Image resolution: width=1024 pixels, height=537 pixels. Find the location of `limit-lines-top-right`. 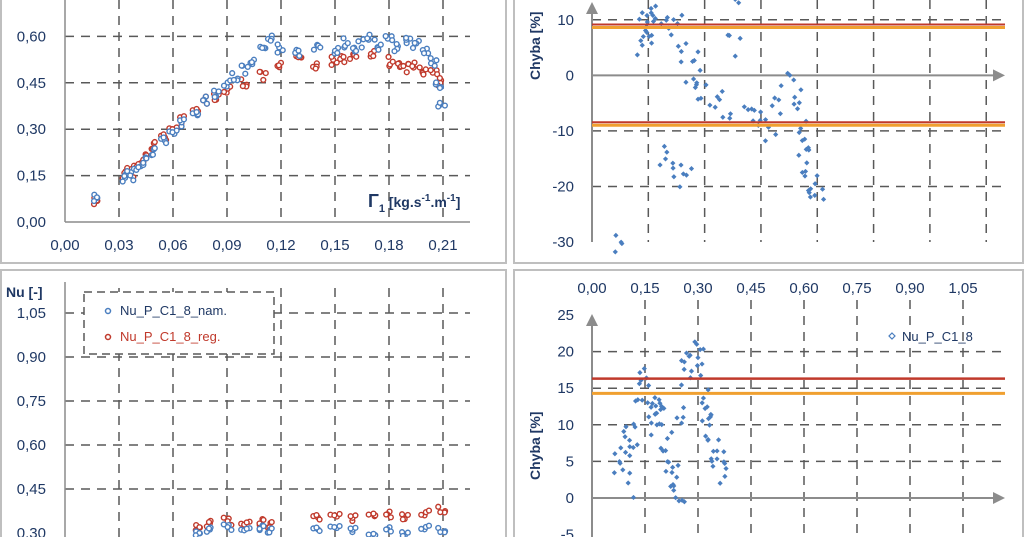

limit-lines-top-right is located at coordinates (798, 75).